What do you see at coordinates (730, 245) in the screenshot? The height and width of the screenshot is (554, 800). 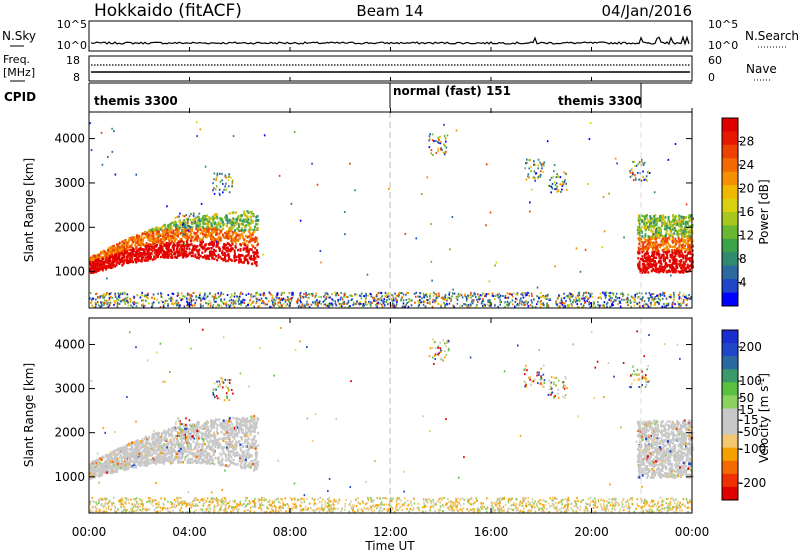 I see `colorbar-swatch` at bounding box center [730, 245].